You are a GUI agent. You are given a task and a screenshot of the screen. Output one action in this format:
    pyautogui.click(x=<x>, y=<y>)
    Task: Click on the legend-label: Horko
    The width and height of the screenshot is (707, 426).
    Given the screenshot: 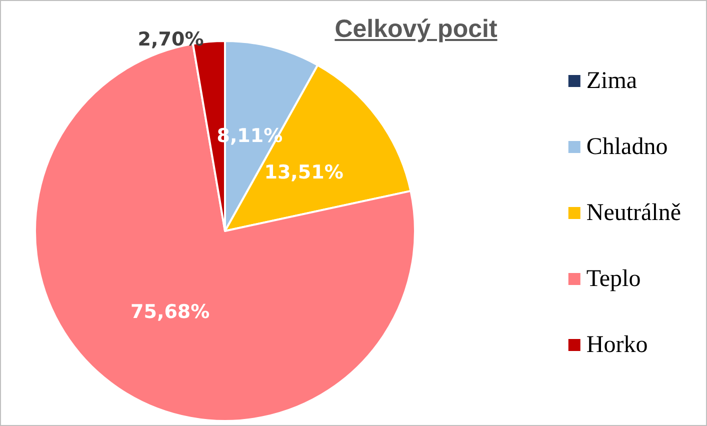 What is the action you would take?
    pyautogui.click(x=617, y=345)
    